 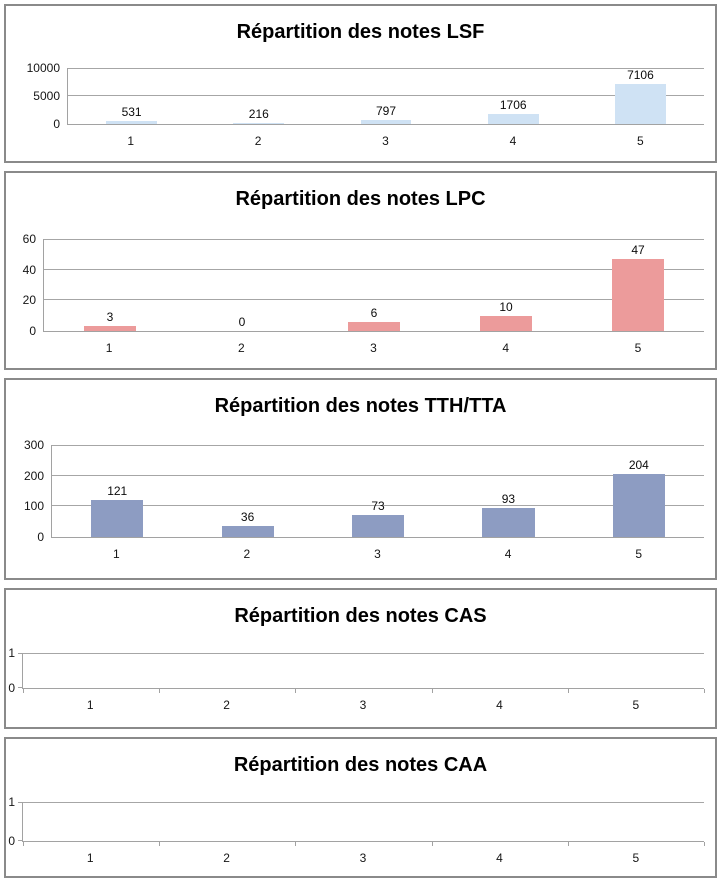 I want to click on plot-wrap: 531 216 797 1706 7106 0 5000 10000 1 2 3 4 5, so click(x=365, y=105).